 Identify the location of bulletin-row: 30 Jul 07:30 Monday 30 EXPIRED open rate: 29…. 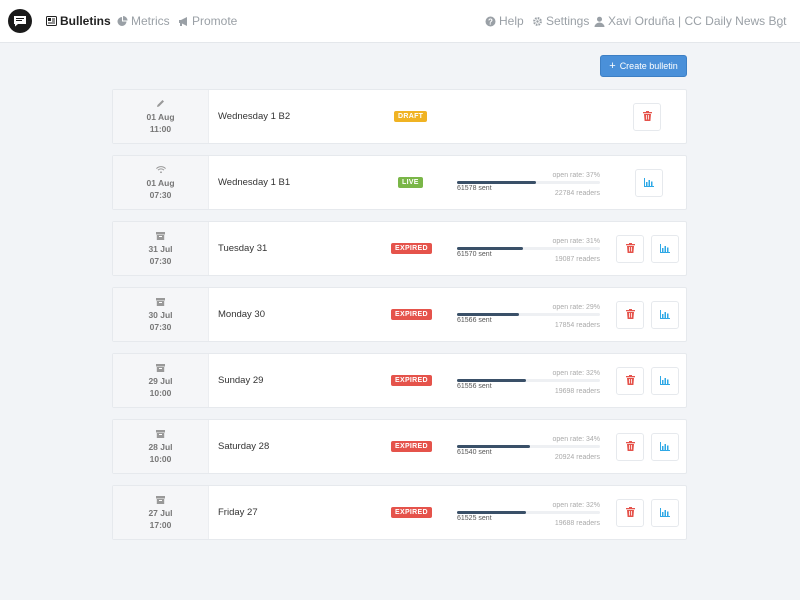
(399, 314).